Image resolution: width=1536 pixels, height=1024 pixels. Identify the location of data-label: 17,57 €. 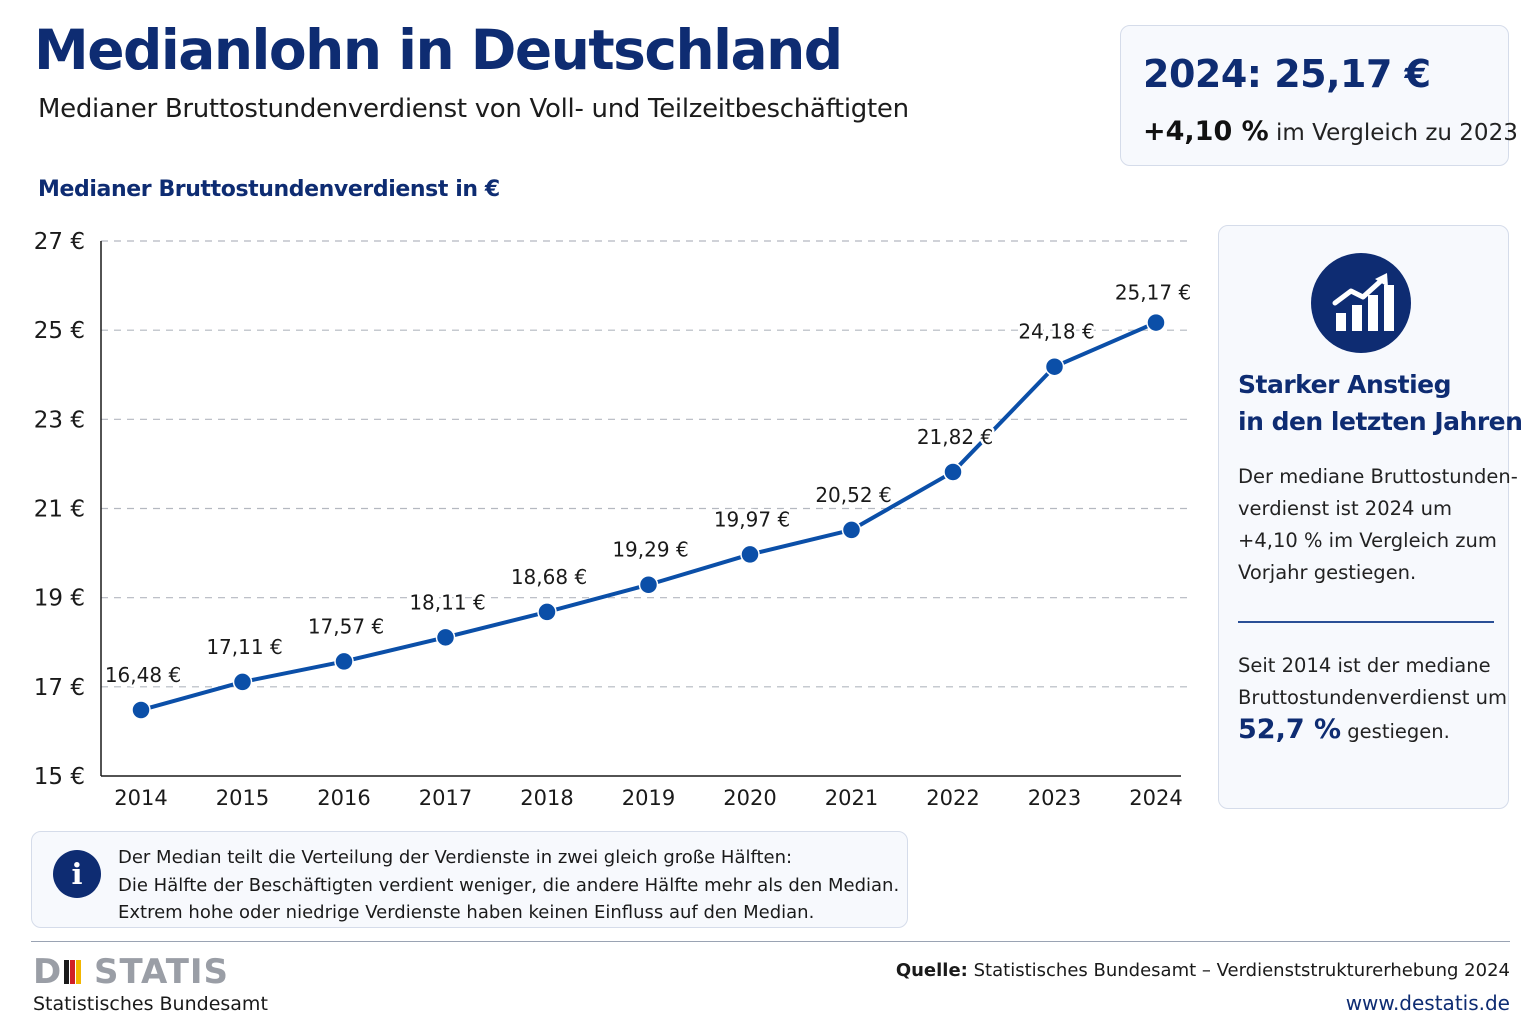
(346, 626).